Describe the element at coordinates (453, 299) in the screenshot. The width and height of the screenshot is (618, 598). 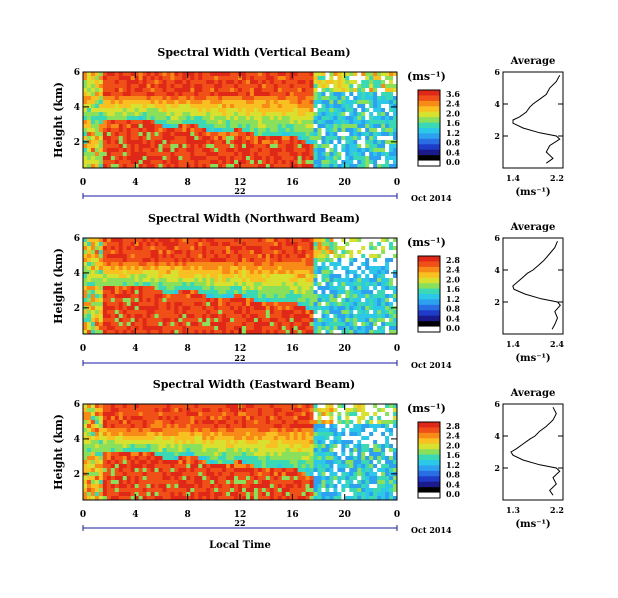
I see `colorbar-tick-label: 1.2` at that location.